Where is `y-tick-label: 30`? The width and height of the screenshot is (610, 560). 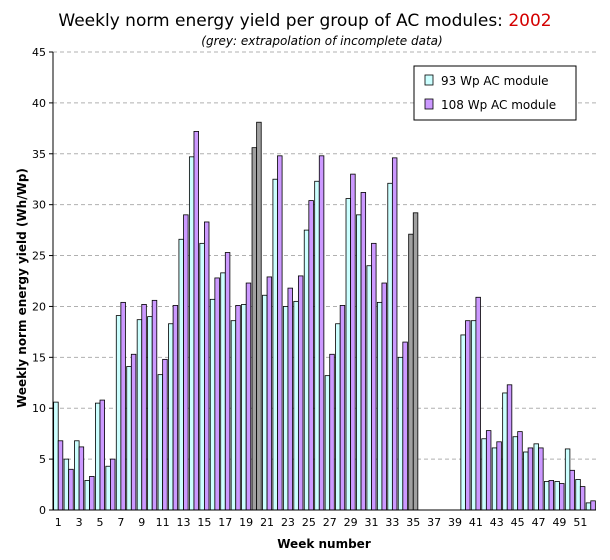
y-tick-label: 30 is located at coordinates (39, 205).